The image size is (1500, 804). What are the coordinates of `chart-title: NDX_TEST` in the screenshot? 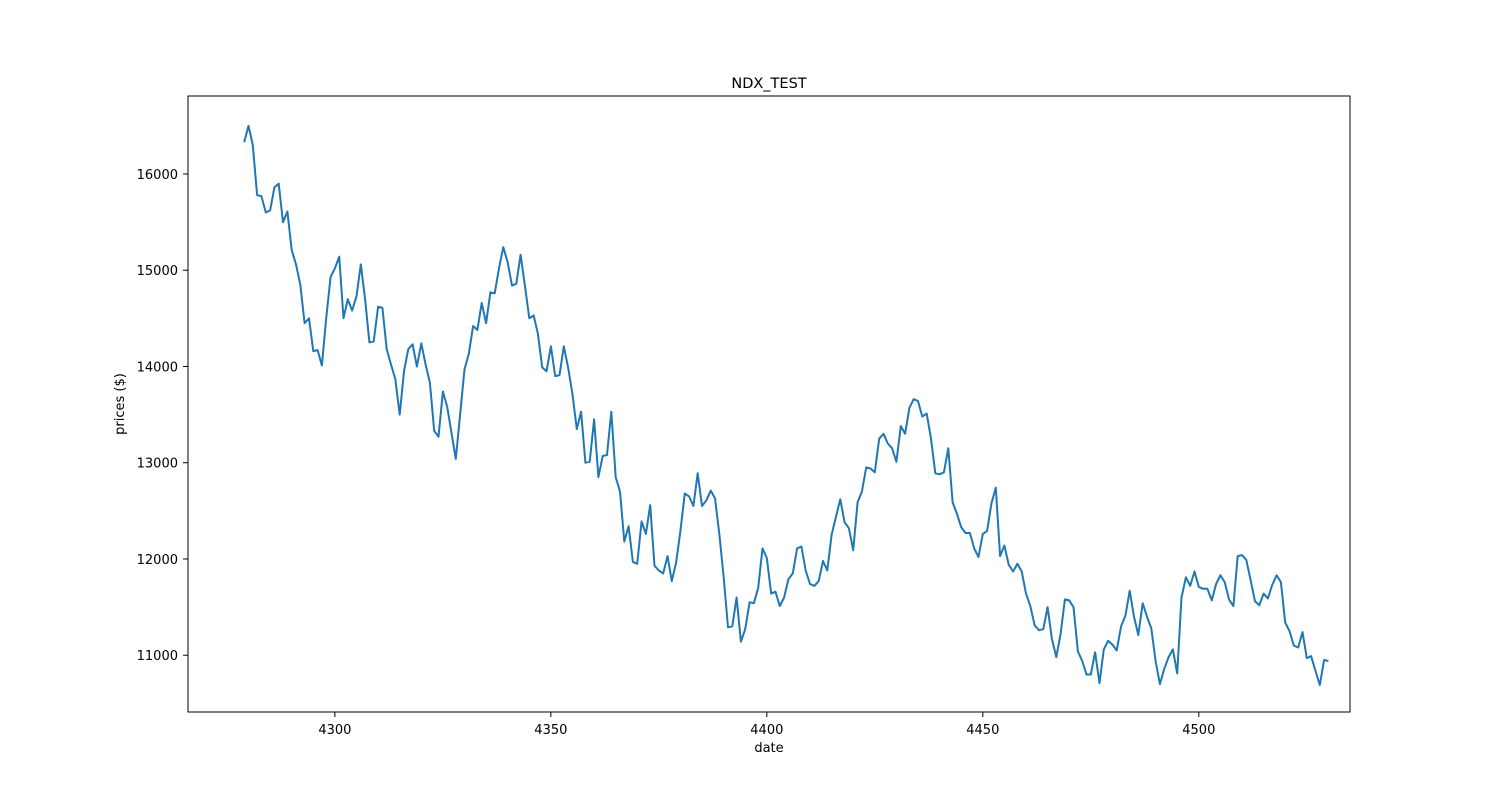 It's located at (768, 84).